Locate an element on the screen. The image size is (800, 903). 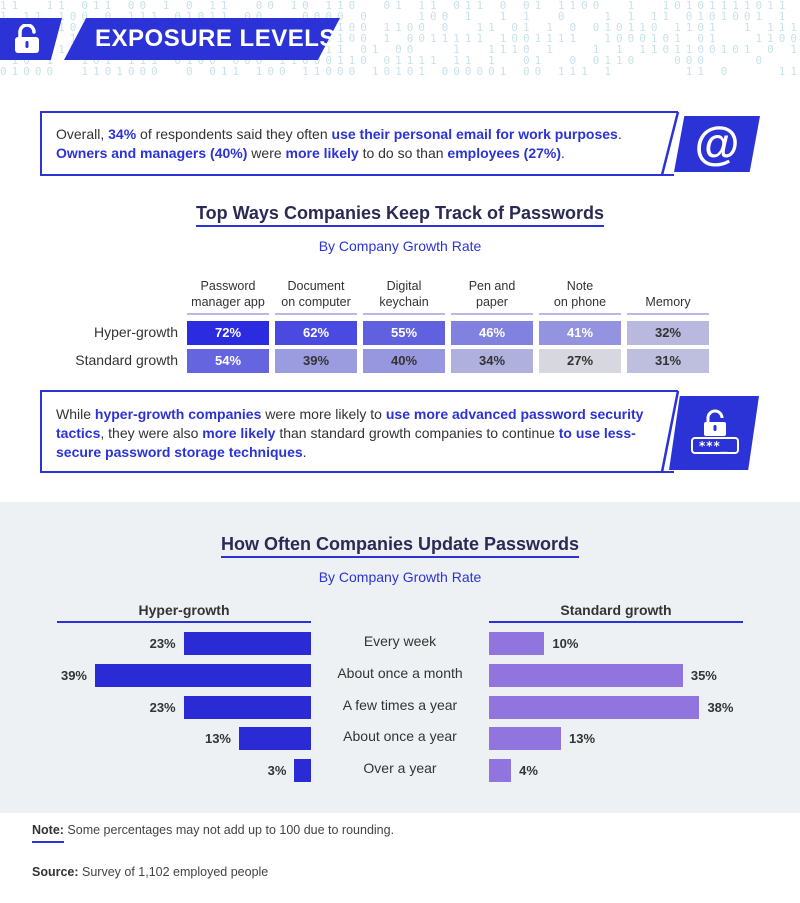
at-sign-icon: @ is located at coordinates (717, 143).